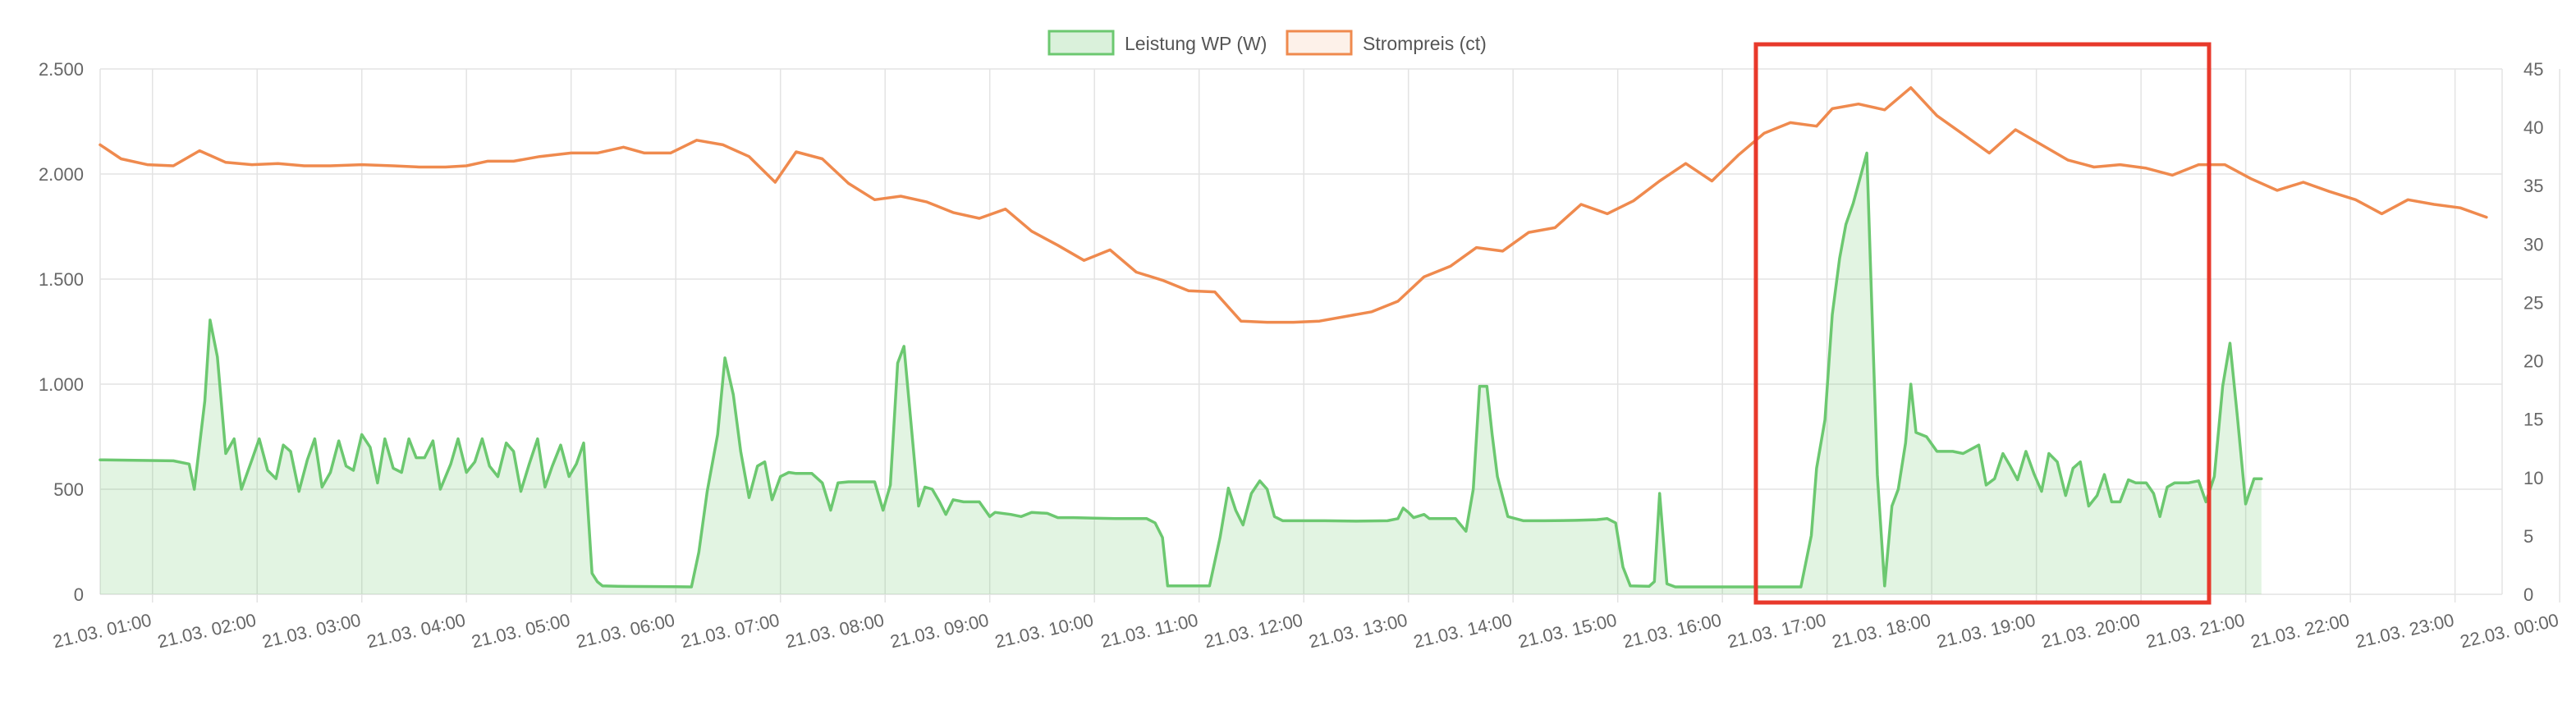  Describe the element at coordinates (2528, 595) in the screenshot. I see `y-right-tick-label: 0` at that location.